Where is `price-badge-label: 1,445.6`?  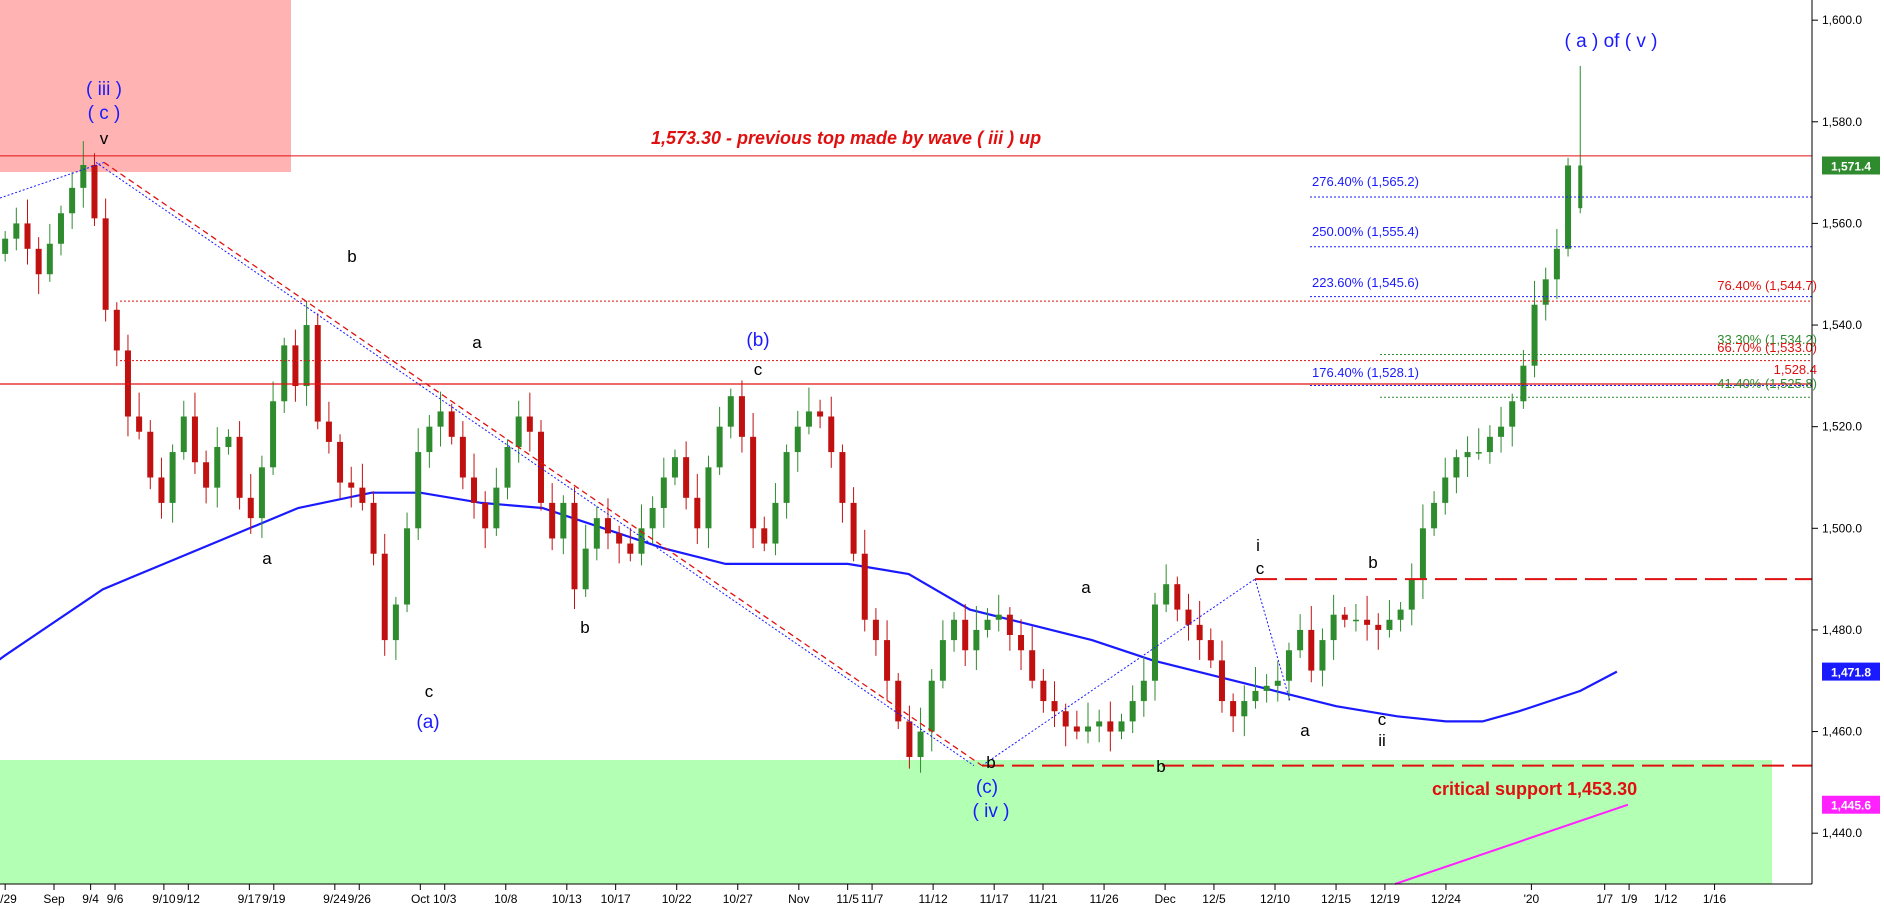 price-badge-label: 1,445.6 is located at coordinates (1851, 806).